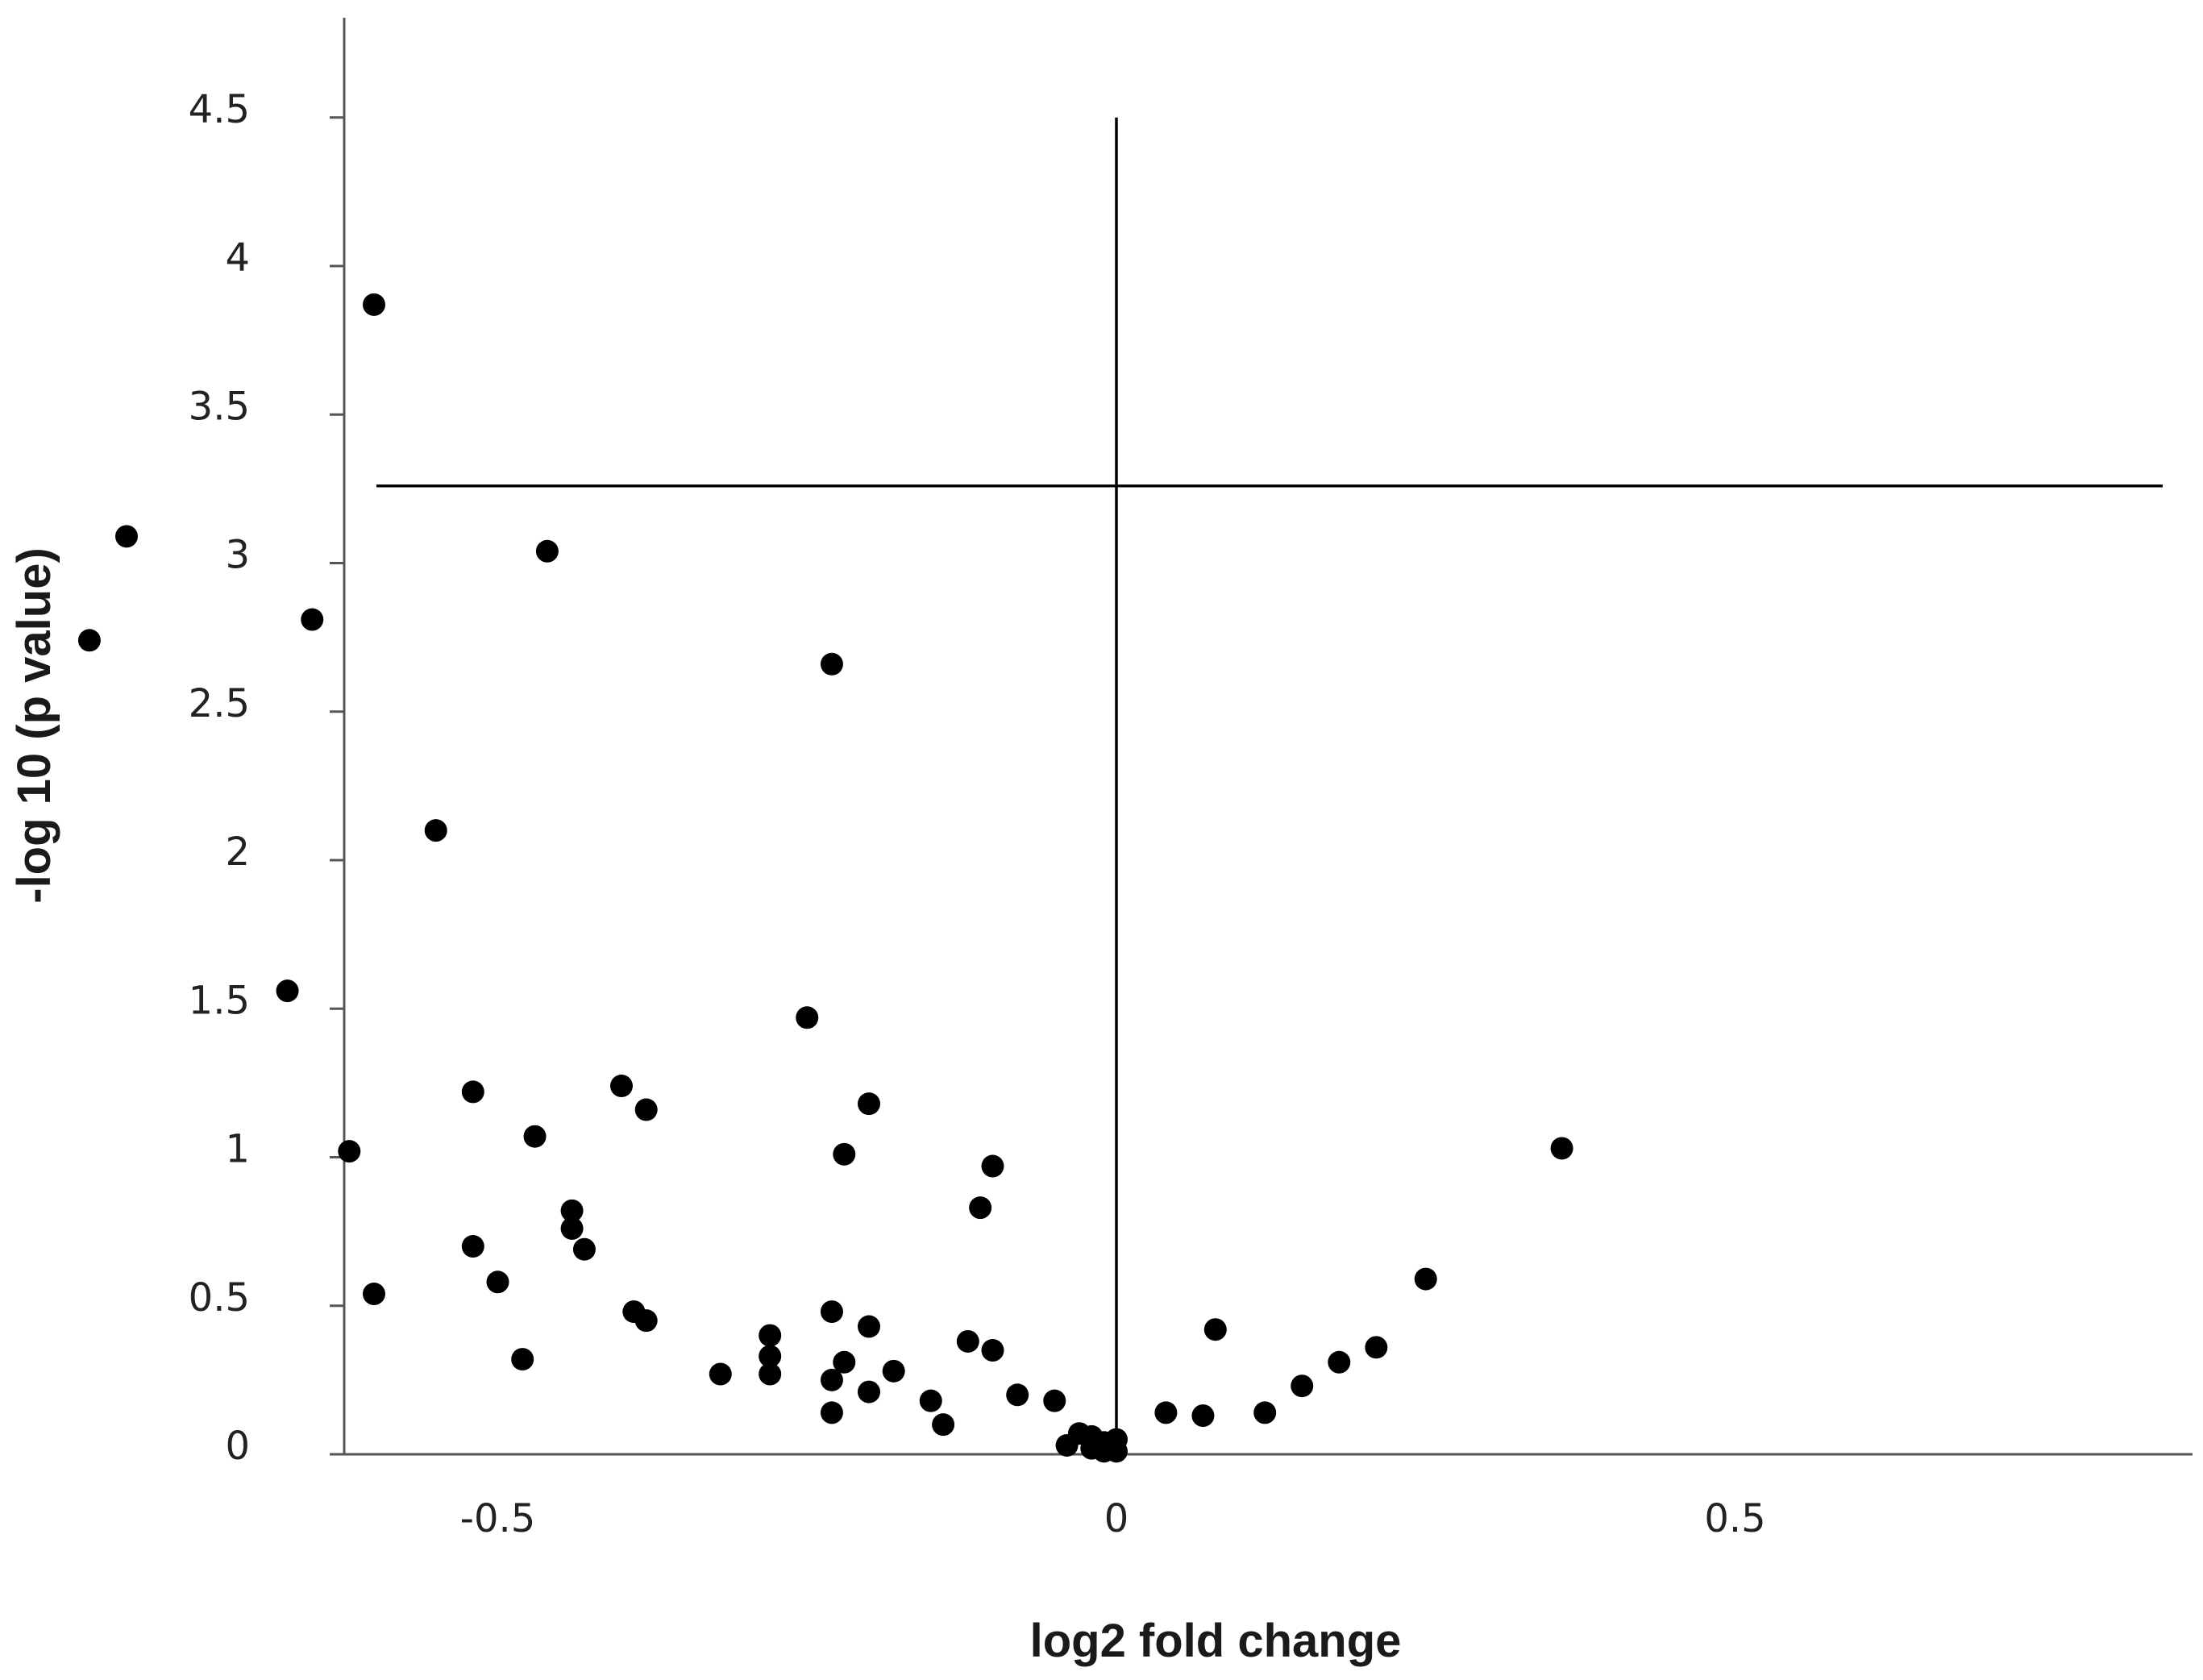 This screenshot has width=2203, height=1680. I want to click on x-tick-label: 0.5, so click(1734, 1518).